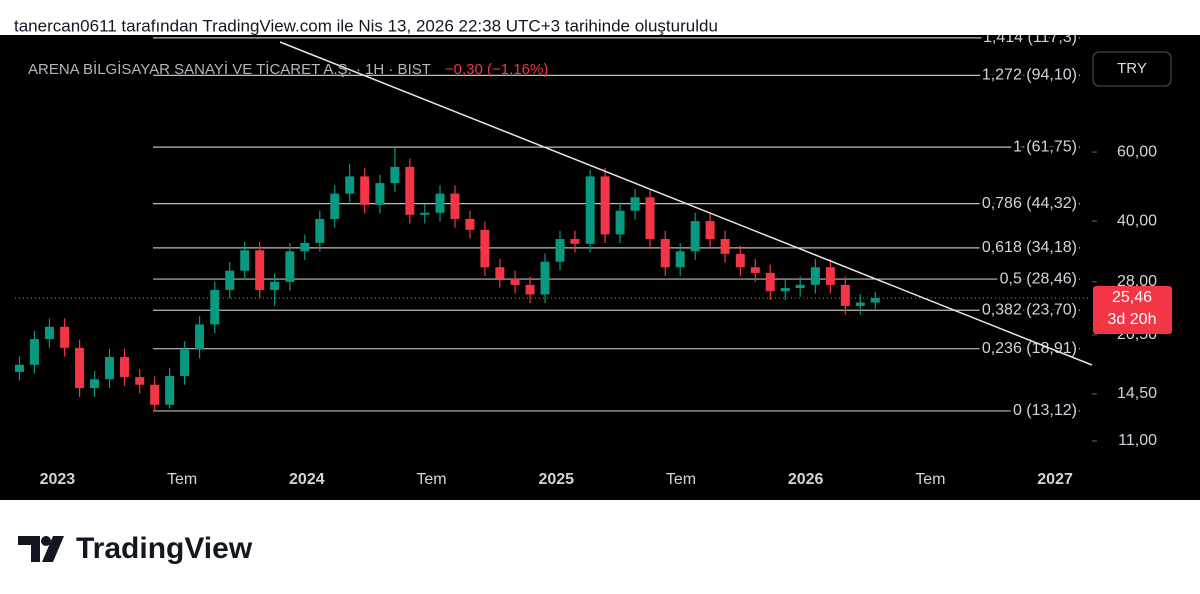  What do you see at coordinates (1132, 319) in the screenshot?
I see `countdown-label: 3d 20h` at bounding box center [1132, 319].